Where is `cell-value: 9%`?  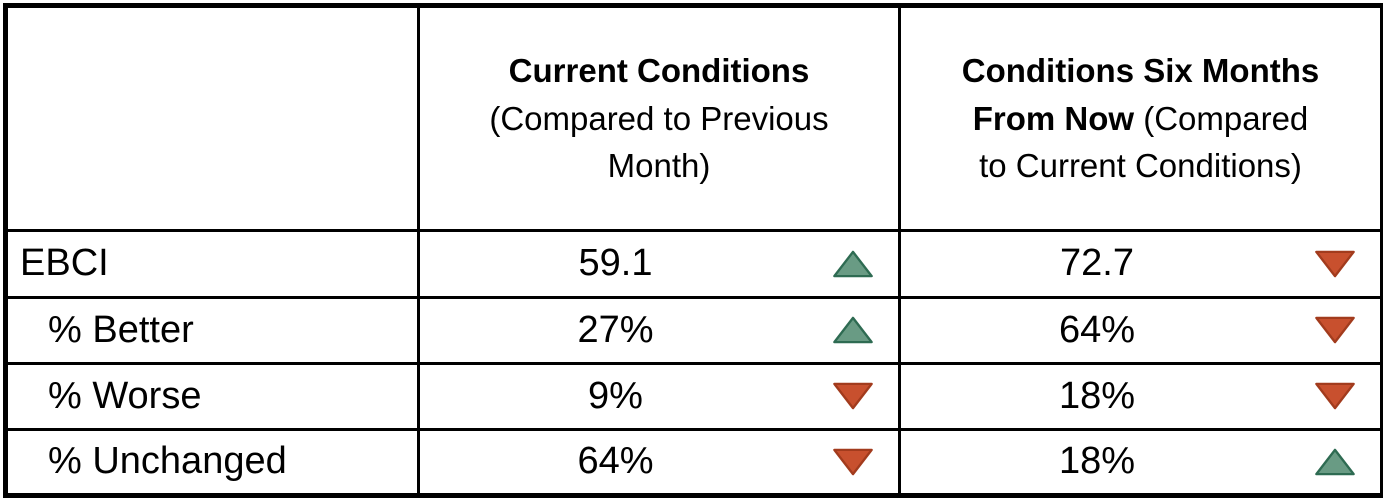 cell-value: 9% is located at coordinates (615, 395).